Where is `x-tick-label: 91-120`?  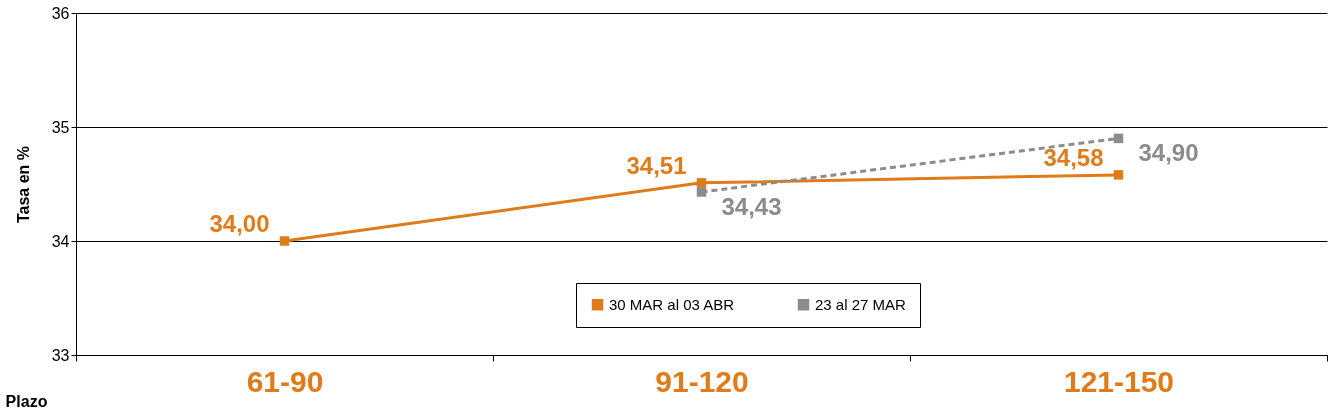 x-tick-label: 91-120 is located at coordinates (702, 381).